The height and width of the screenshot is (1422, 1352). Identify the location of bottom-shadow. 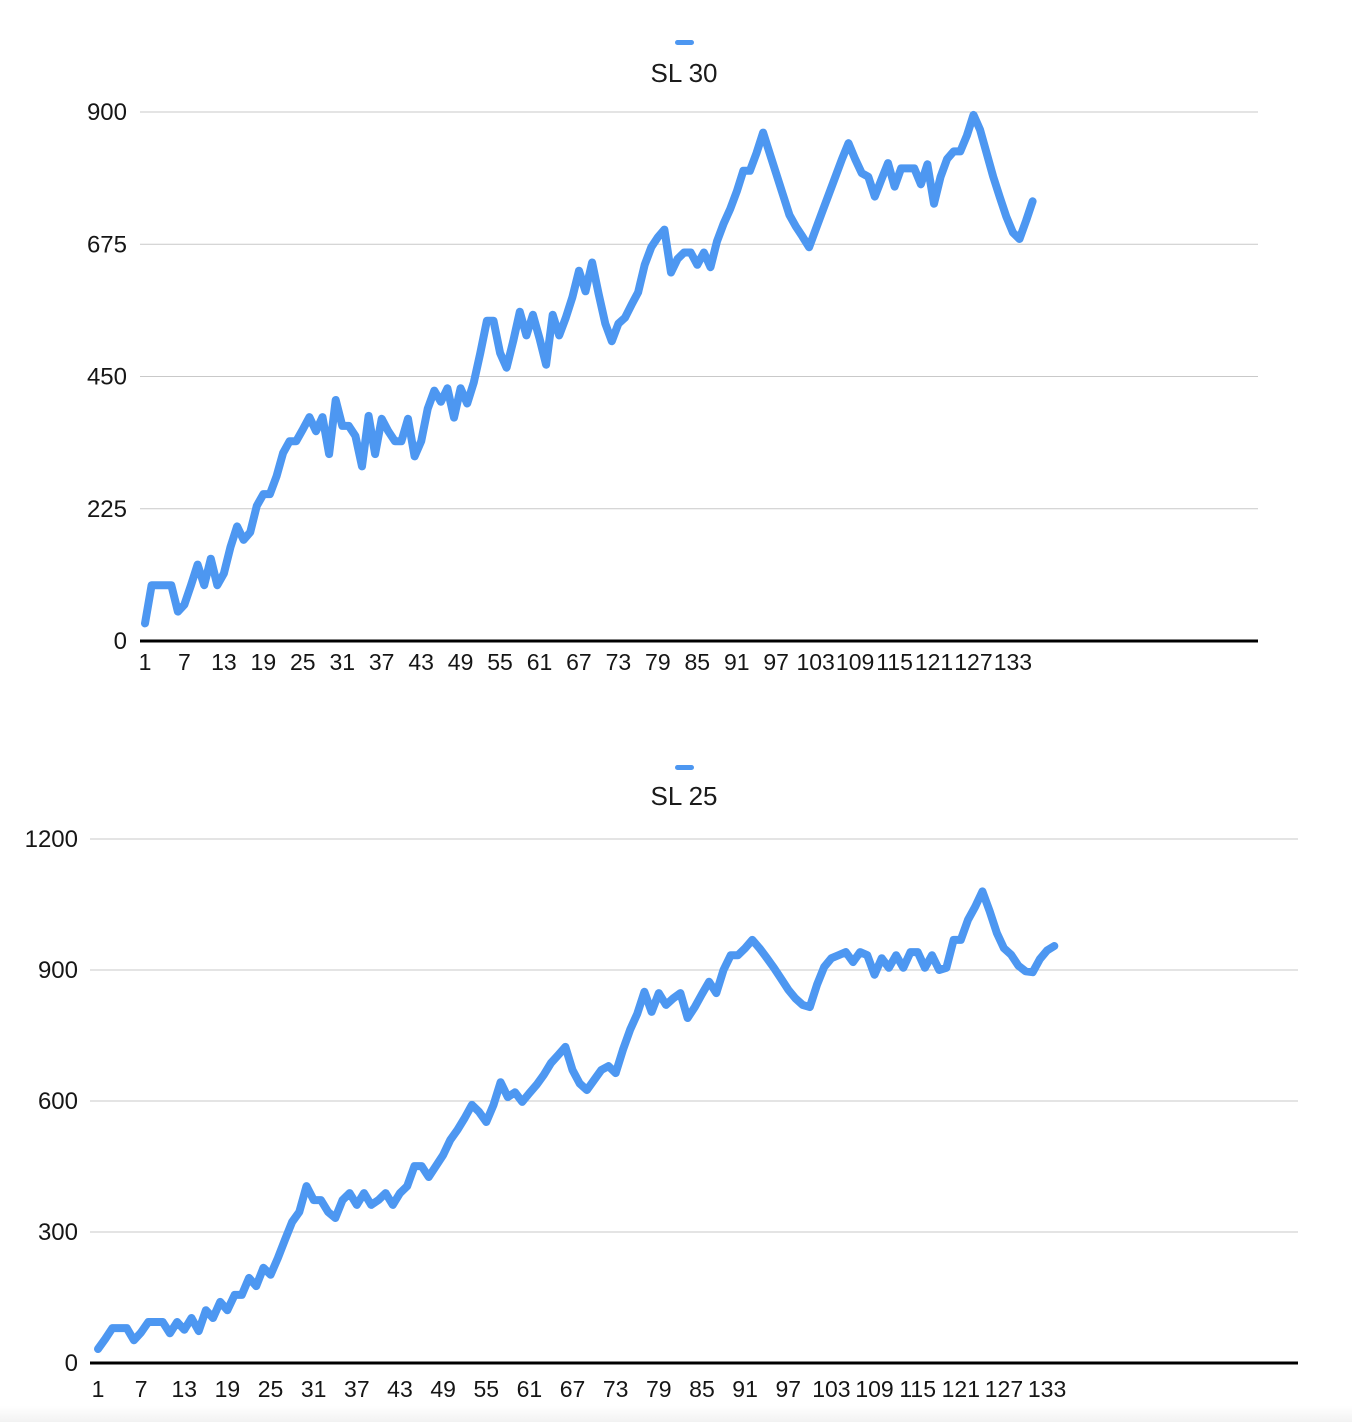
(676, 1414).